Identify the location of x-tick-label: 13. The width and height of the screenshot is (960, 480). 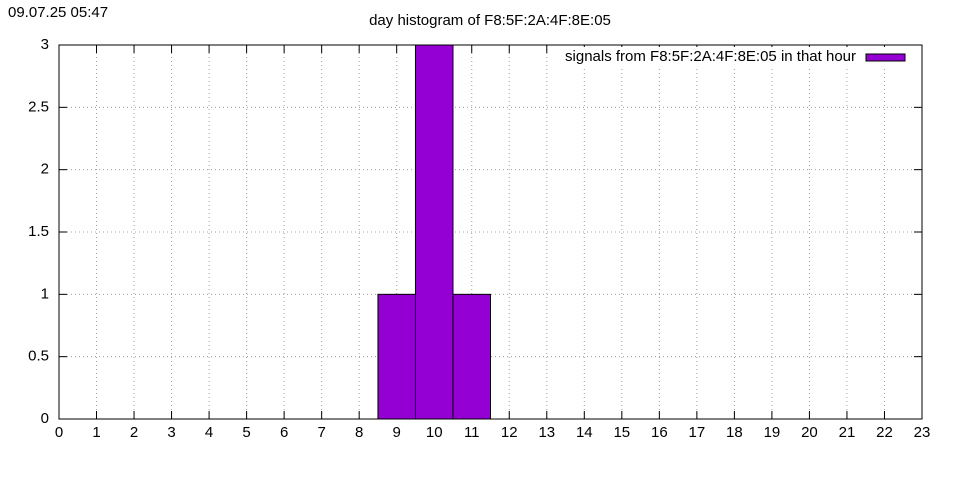
(546, 432).